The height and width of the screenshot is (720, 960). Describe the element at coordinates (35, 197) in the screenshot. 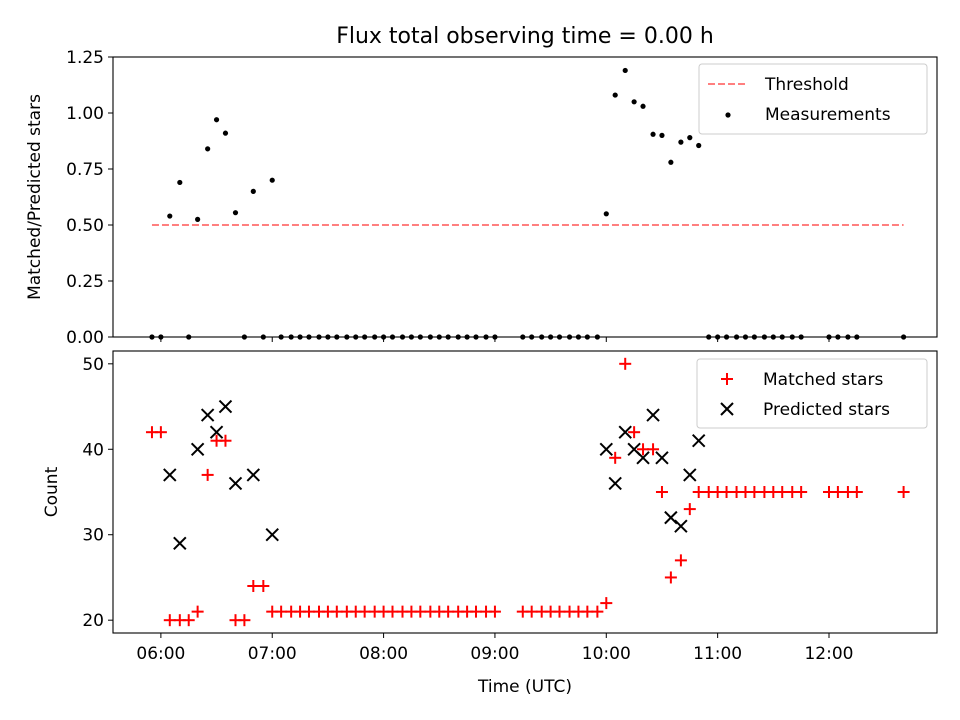

I see `top-y-axis-label: Matched/Predicted stars` at that location.